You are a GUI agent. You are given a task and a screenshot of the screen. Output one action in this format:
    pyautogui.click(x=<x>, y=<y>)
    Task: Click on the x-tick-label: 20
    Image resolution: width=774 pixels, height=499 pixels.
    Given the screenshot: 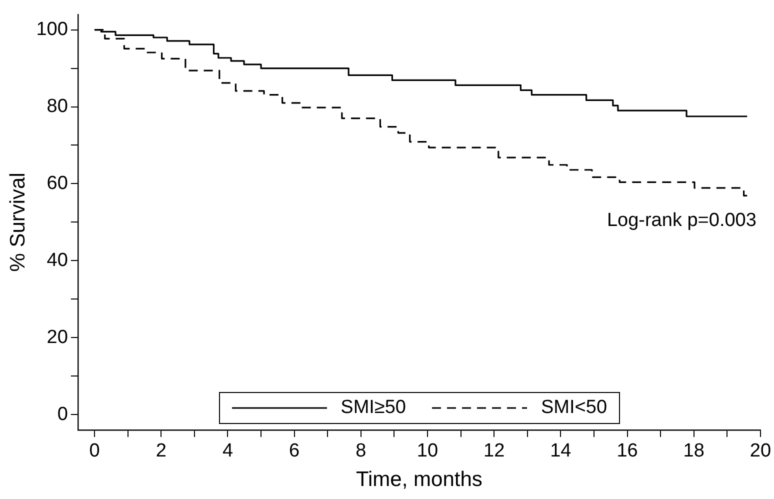 What is the action you would take?
    pyautogui.click(x=761, y=451)
    